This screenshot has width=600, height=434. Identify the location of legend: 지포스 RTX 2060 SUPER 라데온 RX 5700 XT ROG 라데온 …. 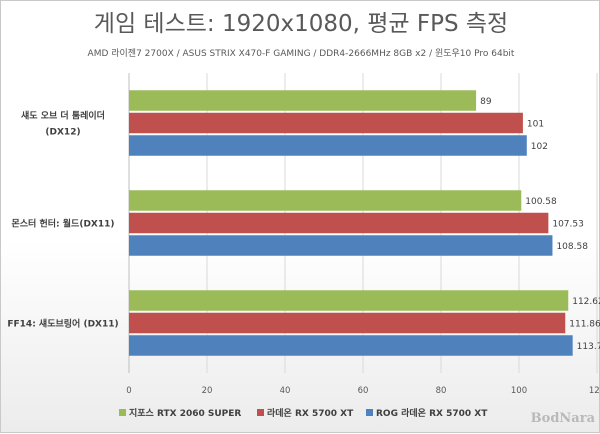
(303, 413).